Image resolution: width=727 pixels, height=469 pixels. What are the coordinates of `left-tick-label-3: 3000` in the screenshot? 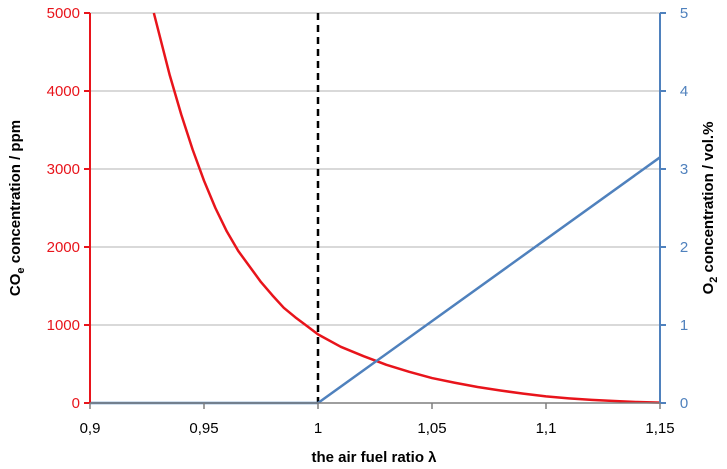 It's located at (63, 169).